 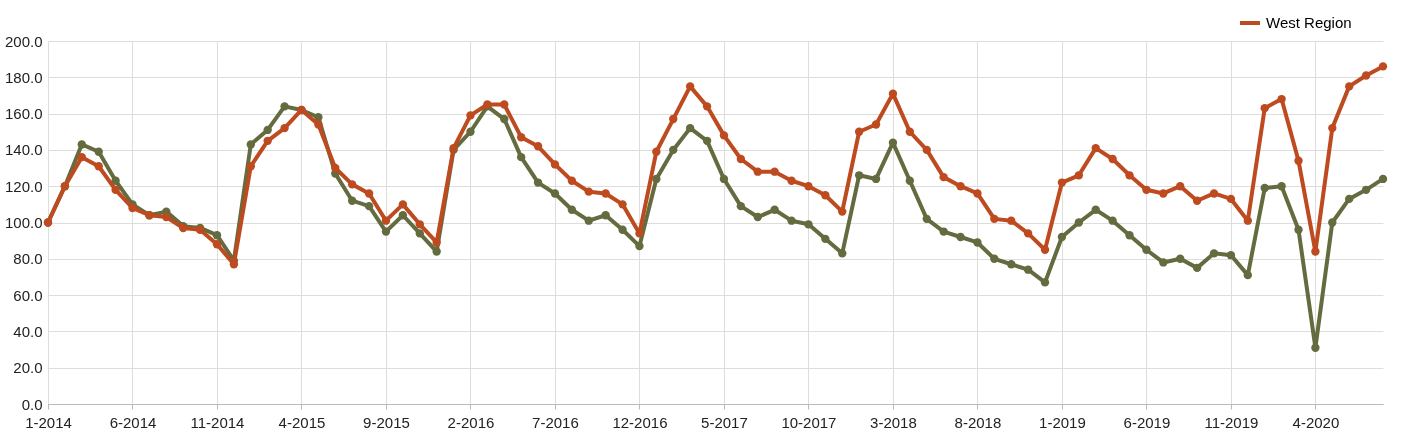 What do you see at coordinates (28, 331) in the screenshot?
I see `y-tick-label: 40.0` at bounding box center [28, 331].